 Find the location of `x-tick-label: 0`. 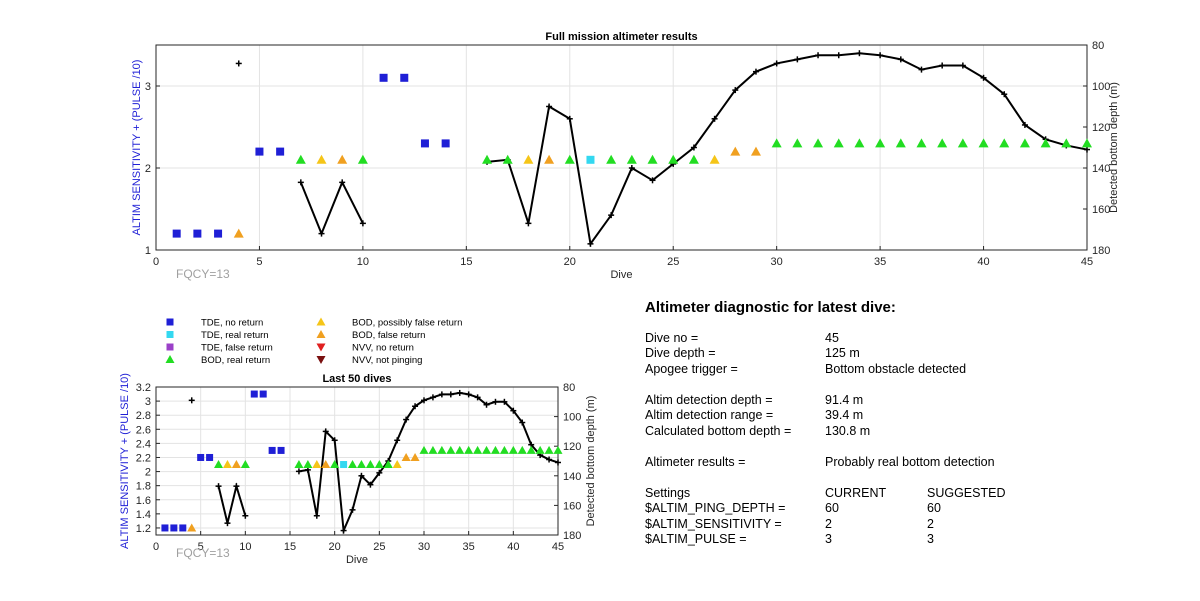

x-tick-label: 0 is located at coordinates (156, 262).